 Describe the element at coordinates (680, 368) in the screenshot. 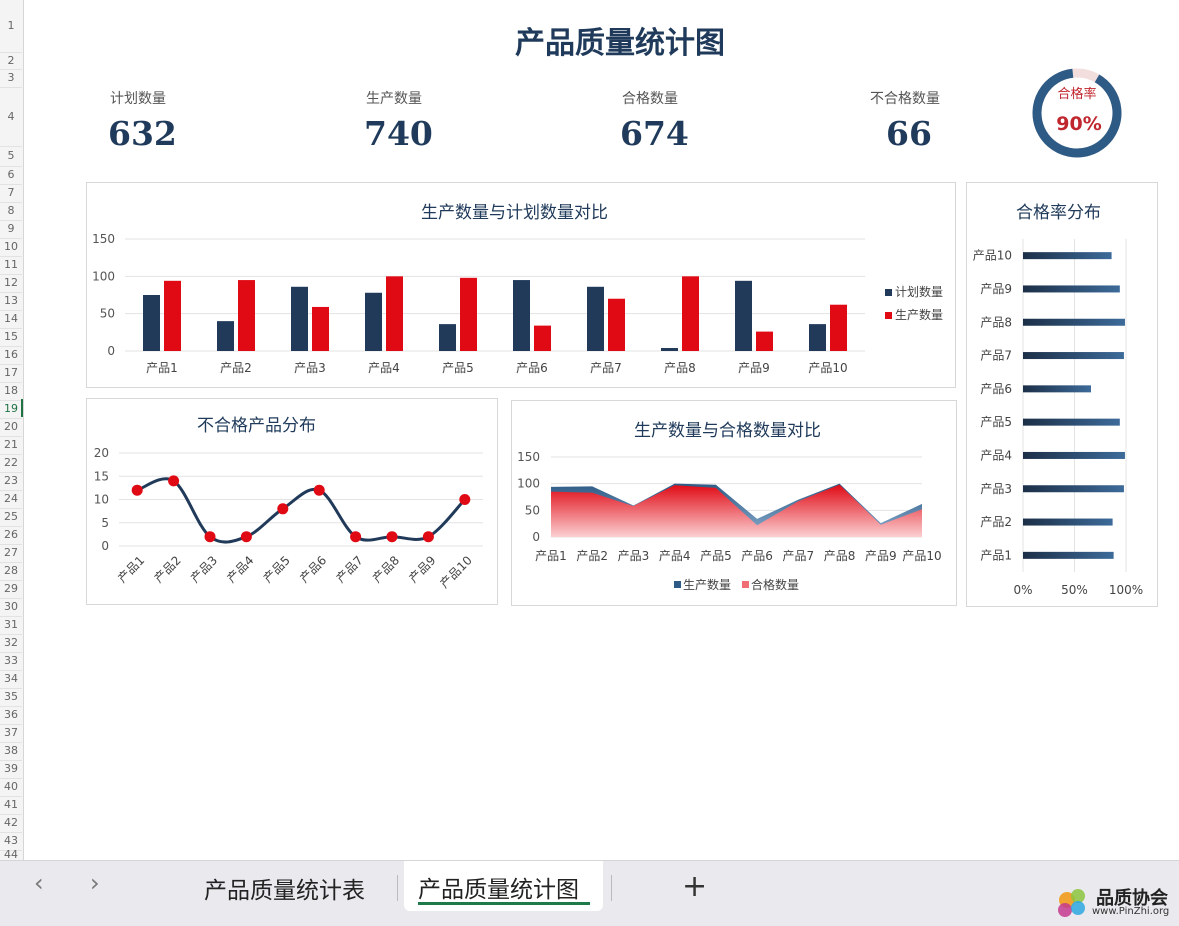

I see `x-tick-label: 产品8` at that location.